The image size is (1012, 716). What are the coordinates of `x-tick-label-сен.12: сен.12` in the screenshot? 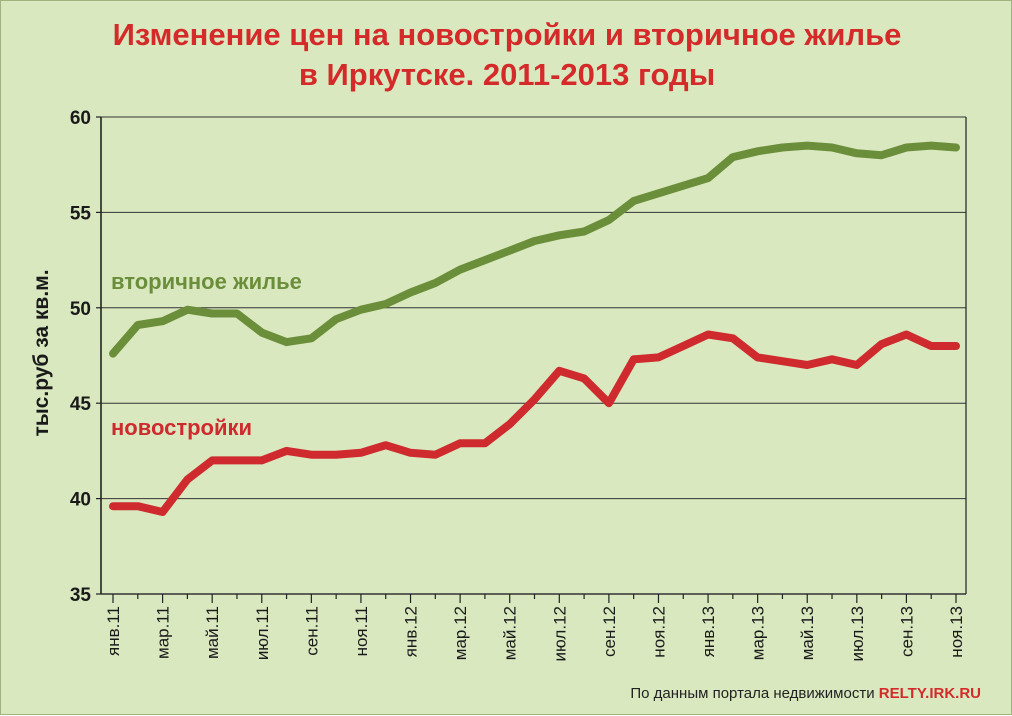 It's located at (609, 631).